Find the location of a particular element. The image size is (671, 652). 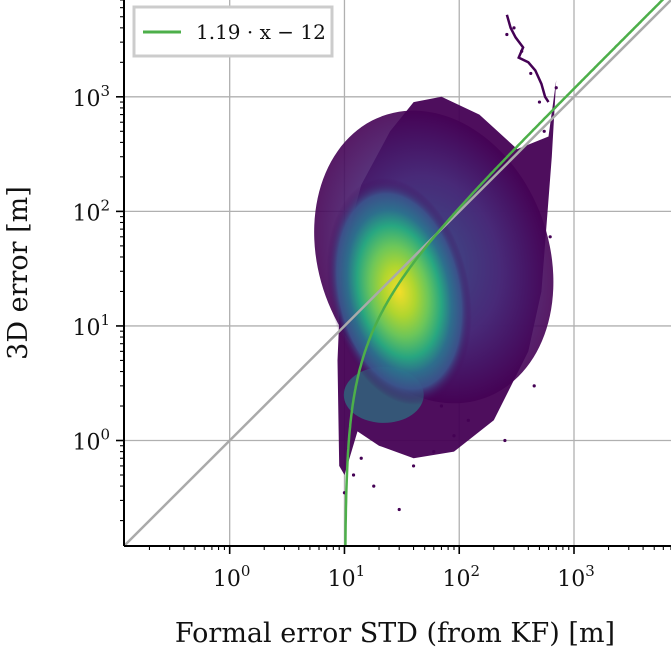

x-tick-label: 10³ is located at coordinates (576, 577).